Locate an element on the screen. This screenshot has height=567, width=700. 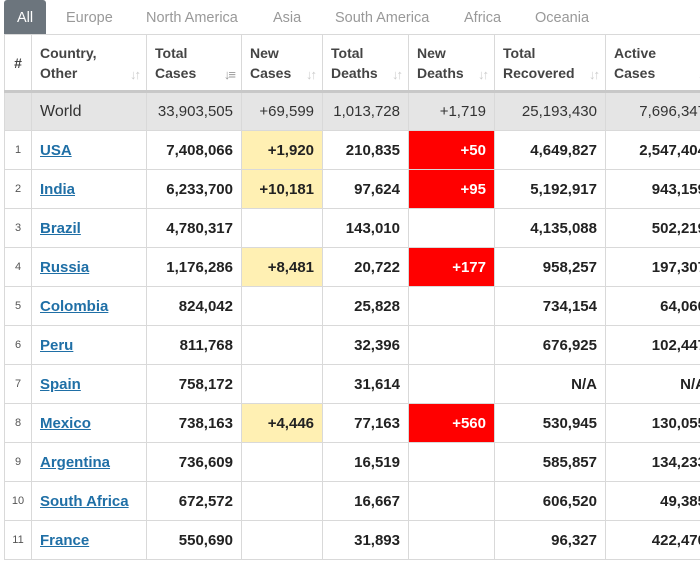
total-recovered: 5,192,917 is located at coordinates (550, 189).